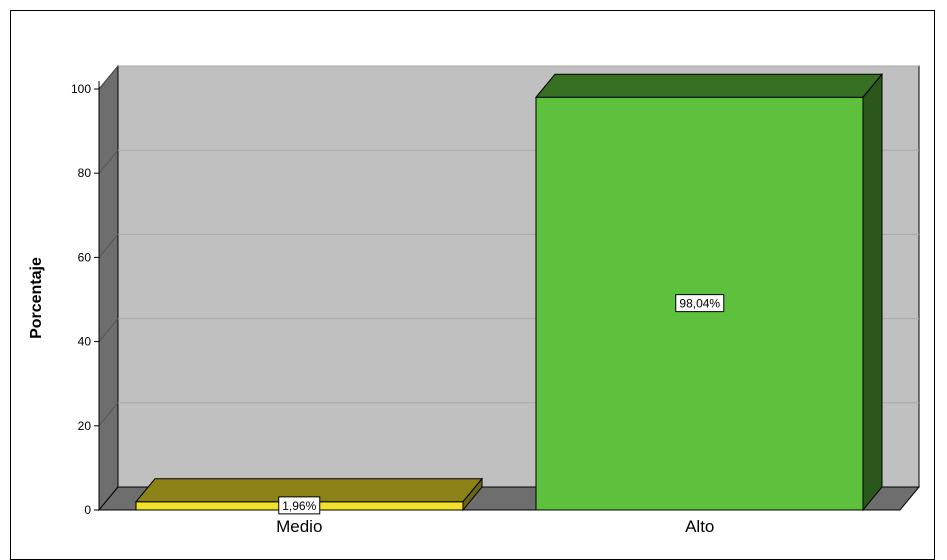 The height and width of the screenshot is (560, 947). I want to click on y-tick-label: 40, so click(85, 342).